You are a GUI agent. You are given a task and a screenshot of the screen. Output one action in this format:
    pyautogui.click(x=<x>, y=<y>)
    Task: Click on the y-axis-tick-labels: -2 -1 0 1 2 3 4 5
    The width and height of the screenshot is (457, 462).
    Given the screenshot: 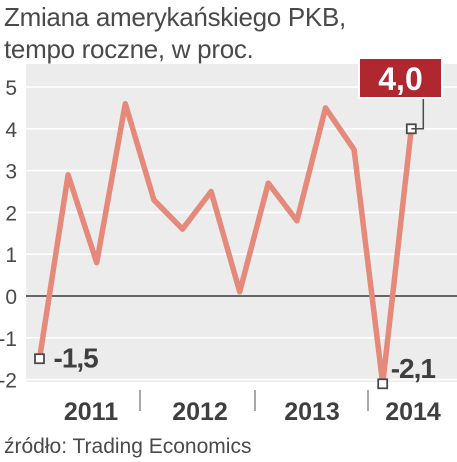 What is the action you would take?
    pyautogui.click(x=8, y=235)
    